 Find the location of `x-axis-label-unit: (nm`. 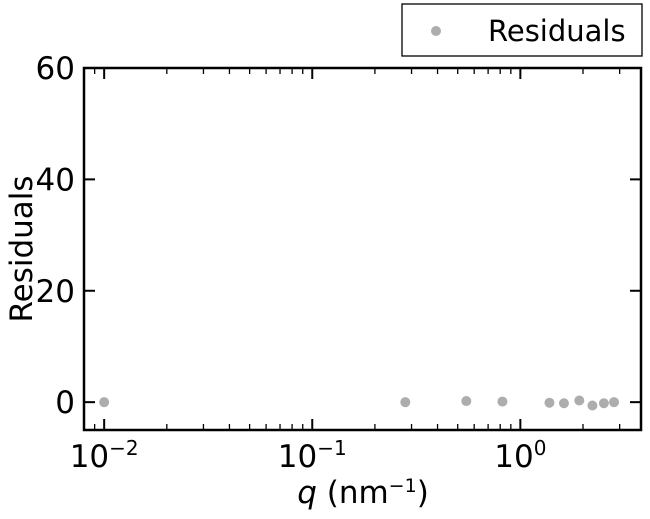

x-axis-label-unit: (nm is located at coordinates (353, 493).